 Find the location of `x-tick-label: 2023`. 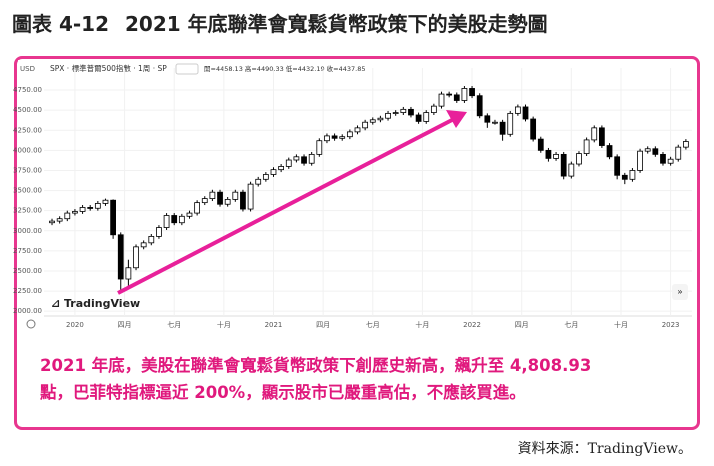

x-tick-label: 2023 is located at coordinates (671, 325).